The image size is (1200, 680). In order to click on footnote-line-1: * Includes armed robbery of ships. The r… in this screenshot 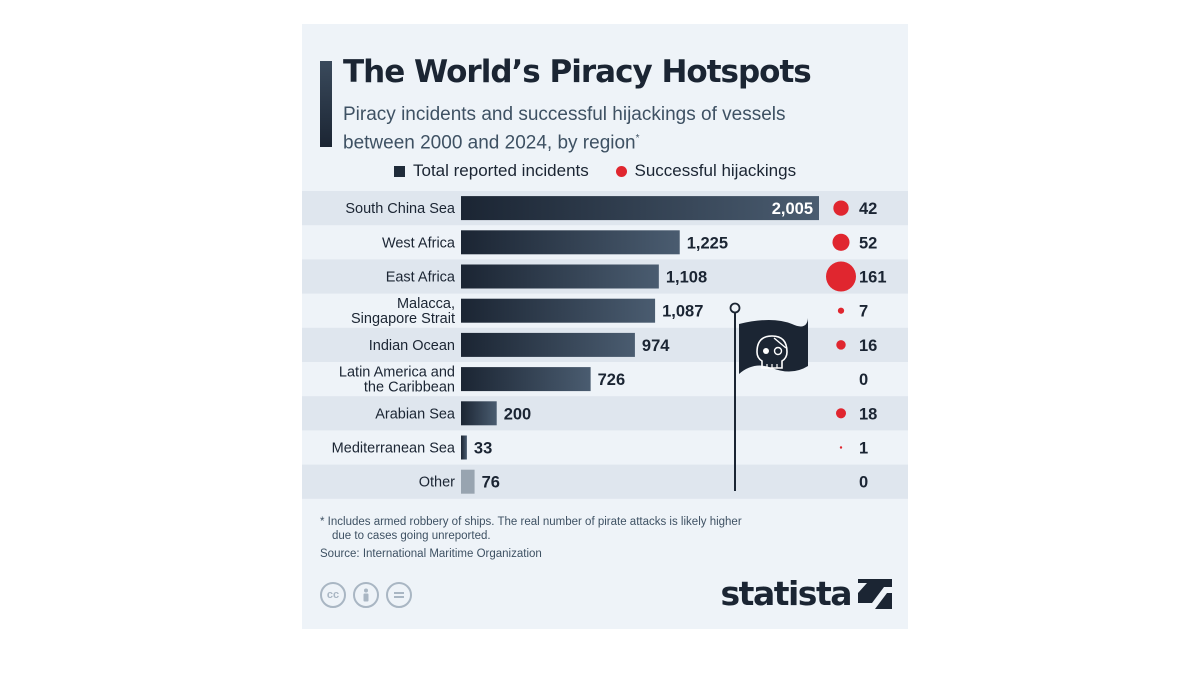, I will do `click(531, 522)`.